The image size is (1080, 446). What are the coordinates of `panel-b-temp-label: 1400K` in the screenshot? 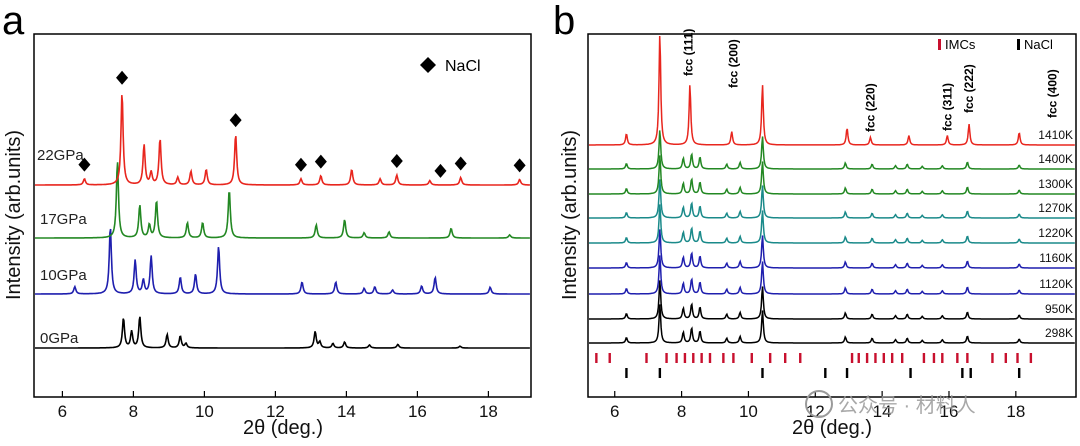 It's located at (1055, 159).